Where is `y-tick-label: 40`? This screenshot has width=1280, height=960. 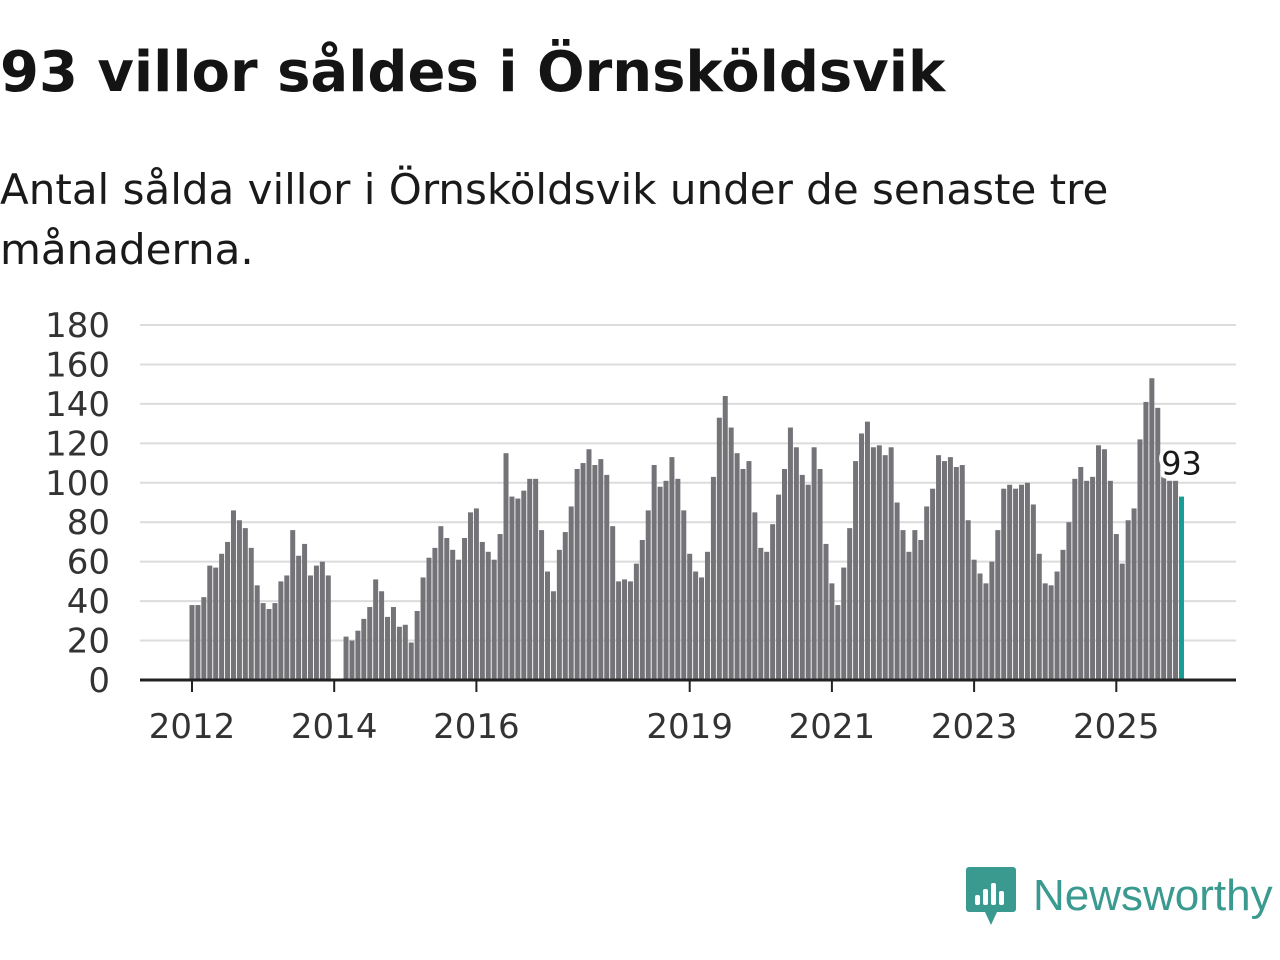 y-tick-label: 40 is located at coordinates (88, 602).